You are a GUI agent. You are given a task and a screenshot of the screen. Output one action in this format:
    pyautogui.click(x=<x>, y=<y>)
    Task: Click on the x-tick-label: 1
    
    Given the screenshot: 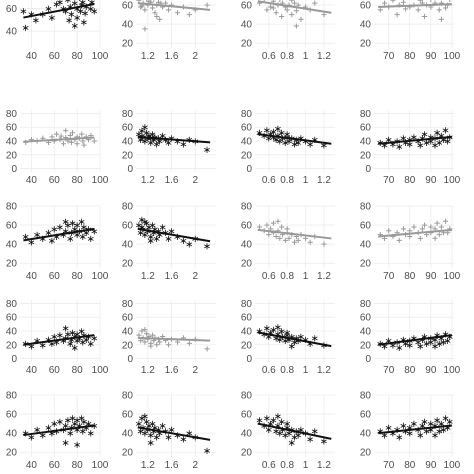 What is the action you would take?
    pyautogui.click(x=306, y=465)
    